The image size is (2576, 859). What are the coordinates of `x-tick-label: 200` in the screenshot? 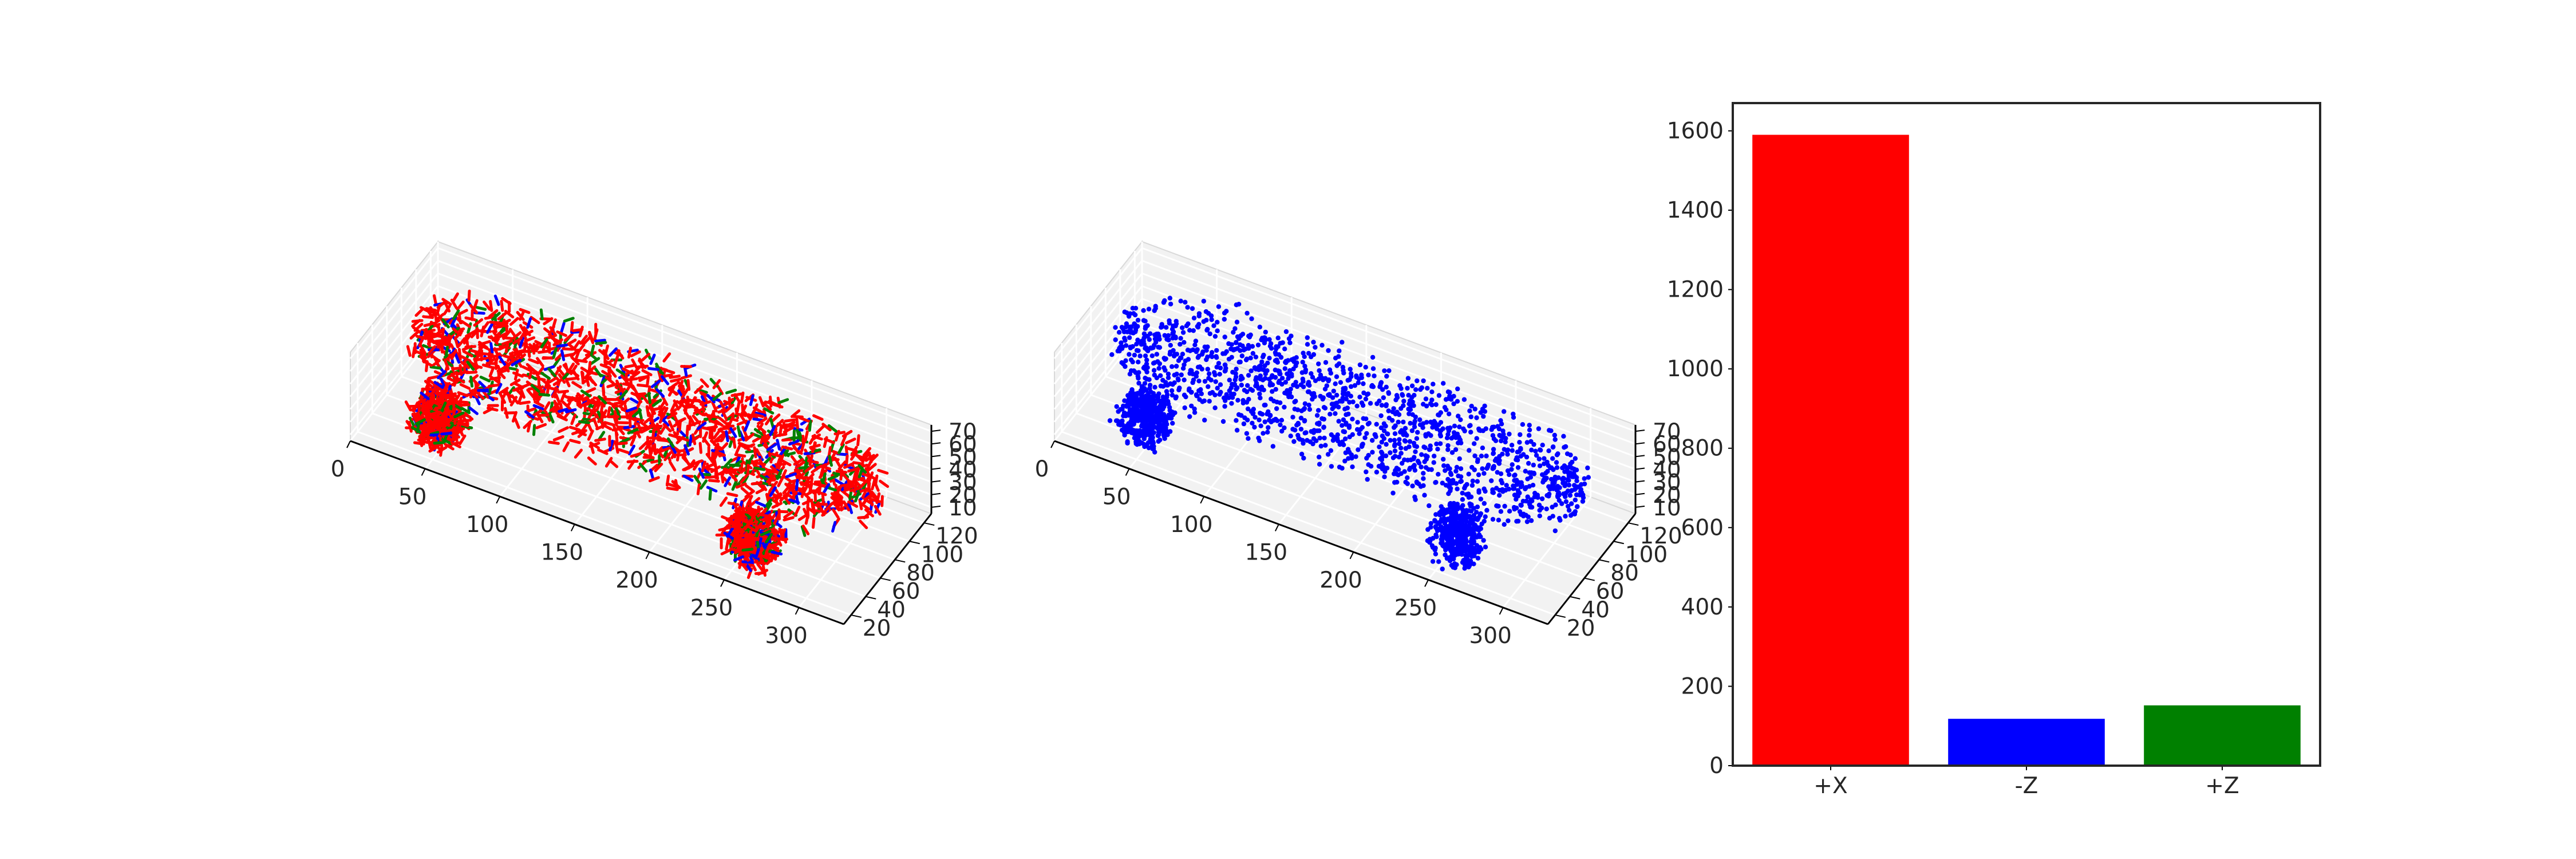 It's located at (636, 580).